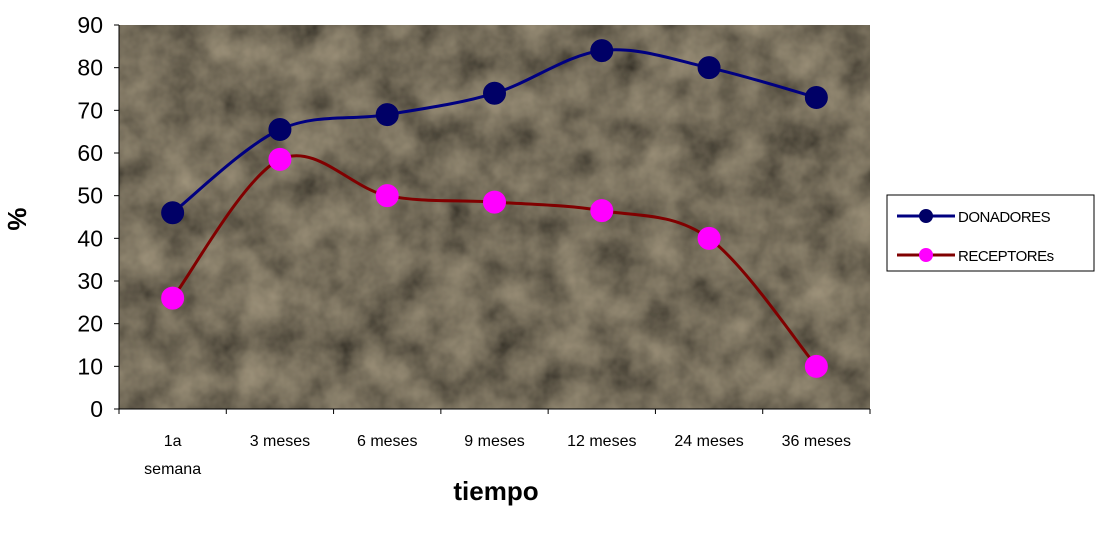 The image size is (1099, 536). I want to click on legend-label: RECEPTOREs, so click(1006, 256).